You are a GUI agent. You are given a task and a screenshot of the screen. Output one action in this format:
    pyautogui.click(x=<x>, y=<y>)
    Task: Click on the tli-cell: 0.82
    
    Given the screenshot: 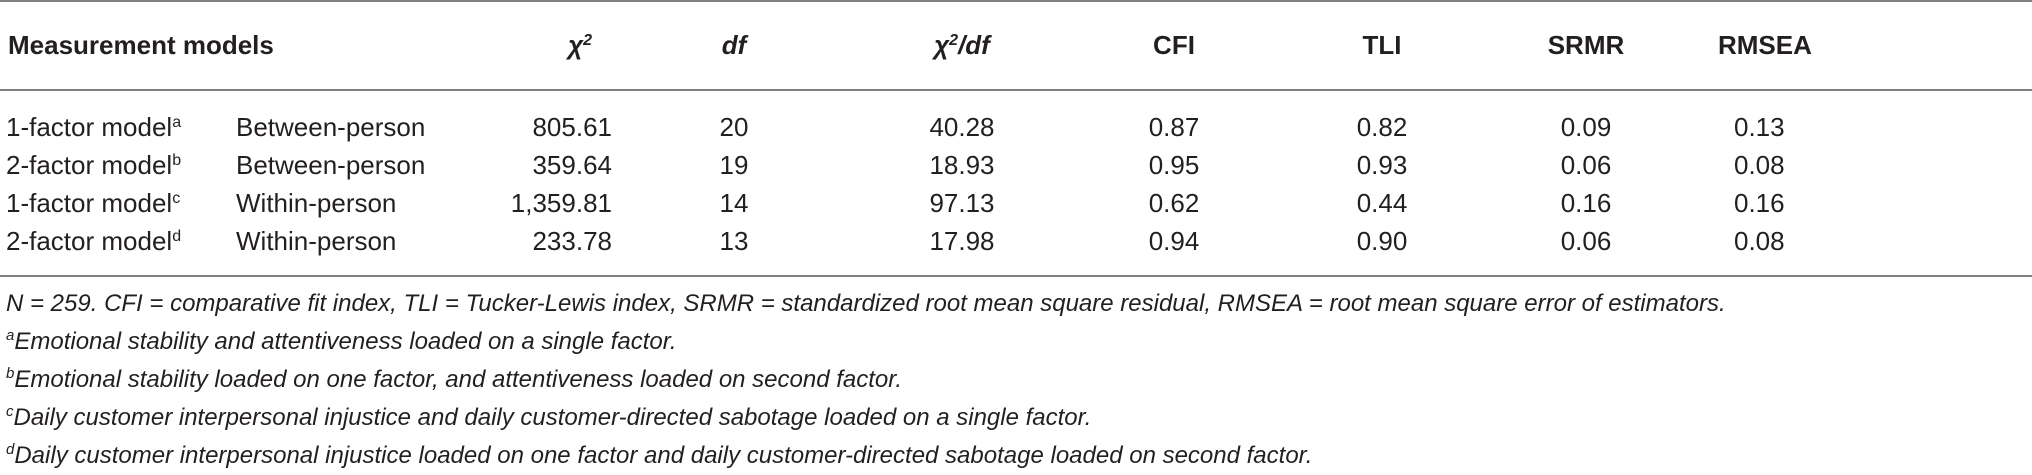 What is the action you would take?
    pyautogui.click(x=1382, y=126)
    